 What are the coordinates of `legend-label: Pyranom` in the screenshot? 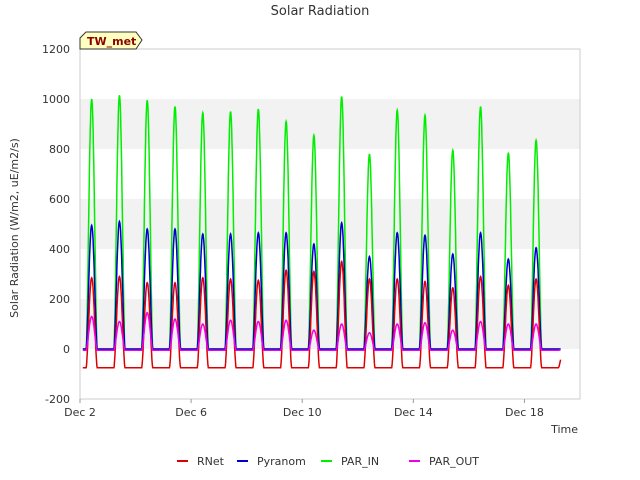 It's located at (281, 461).